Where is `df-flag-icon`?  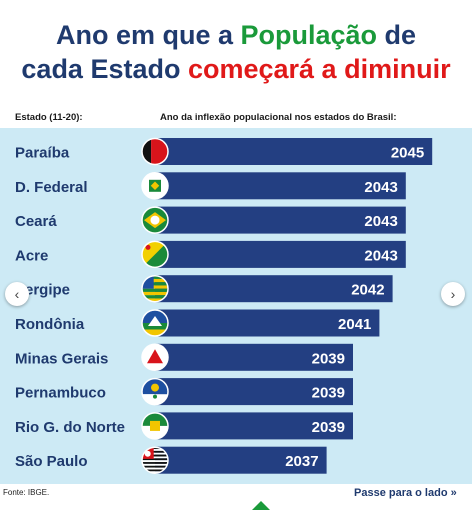
df-flag-icon is located at coordinates (155, 186).